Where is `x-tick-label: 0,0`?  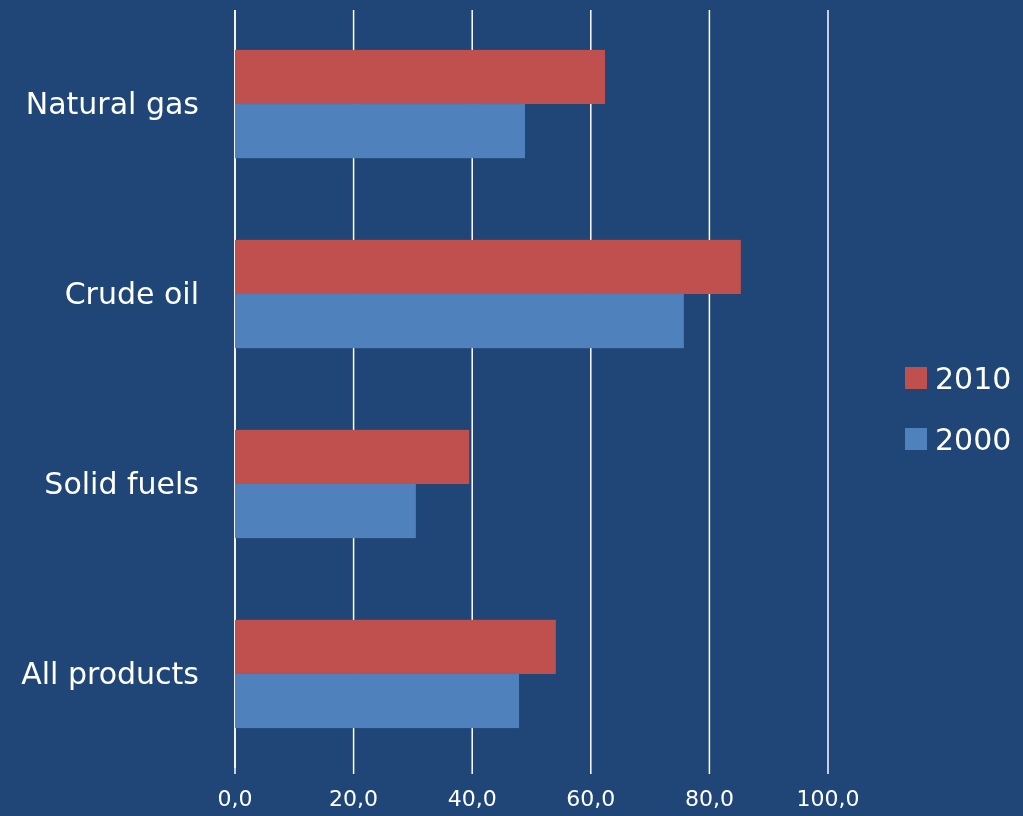 x-tick-label: 0,0 is located at coordinates (235, 798).